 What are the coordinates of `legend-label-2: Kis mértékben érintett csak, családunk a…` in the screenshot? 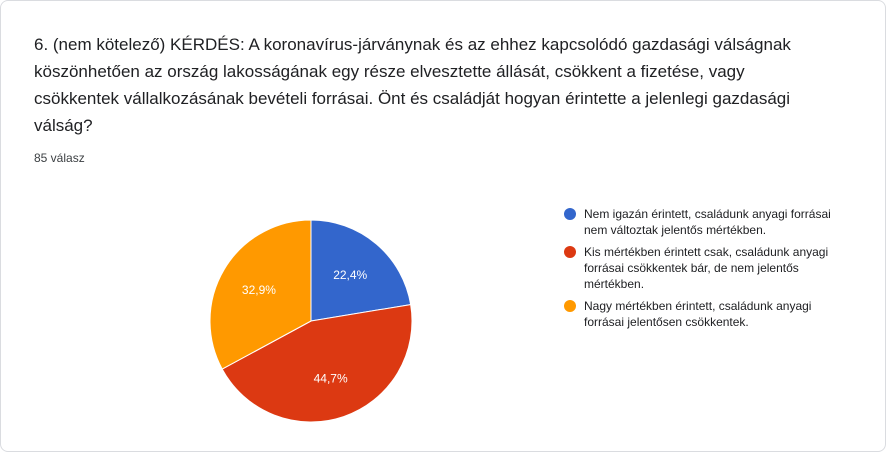 It's located at (706, 268).